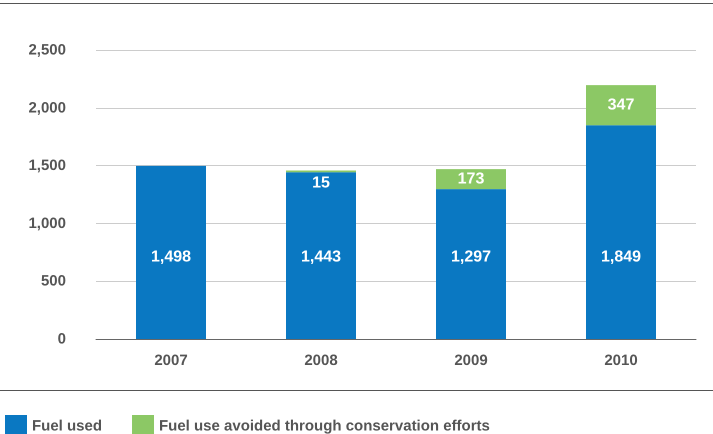 The height and width of the screenshot is (434, 713). I want to click on data-label: 173, so click(471, 179).